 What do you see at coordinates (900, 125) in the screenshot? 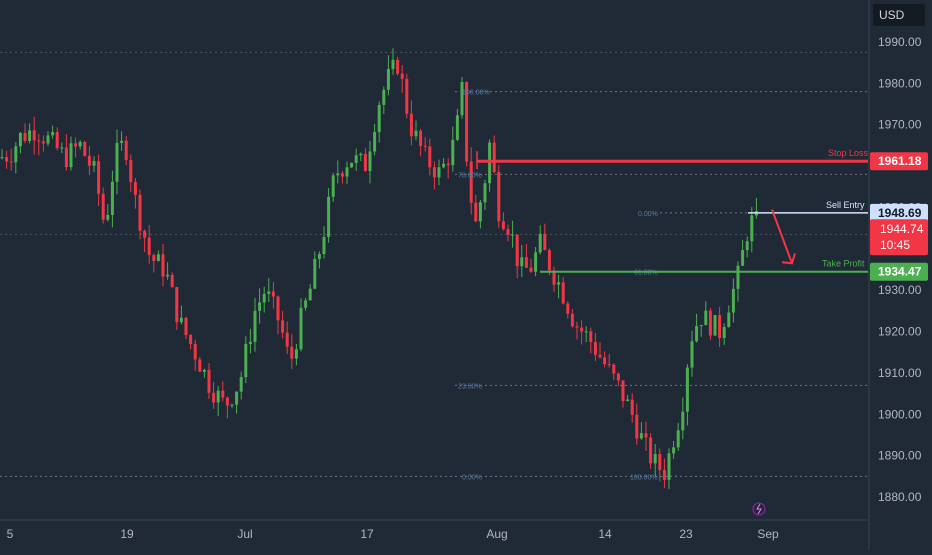
I see `y-tick-label: 1970.00` at bounding box center [900, 125].